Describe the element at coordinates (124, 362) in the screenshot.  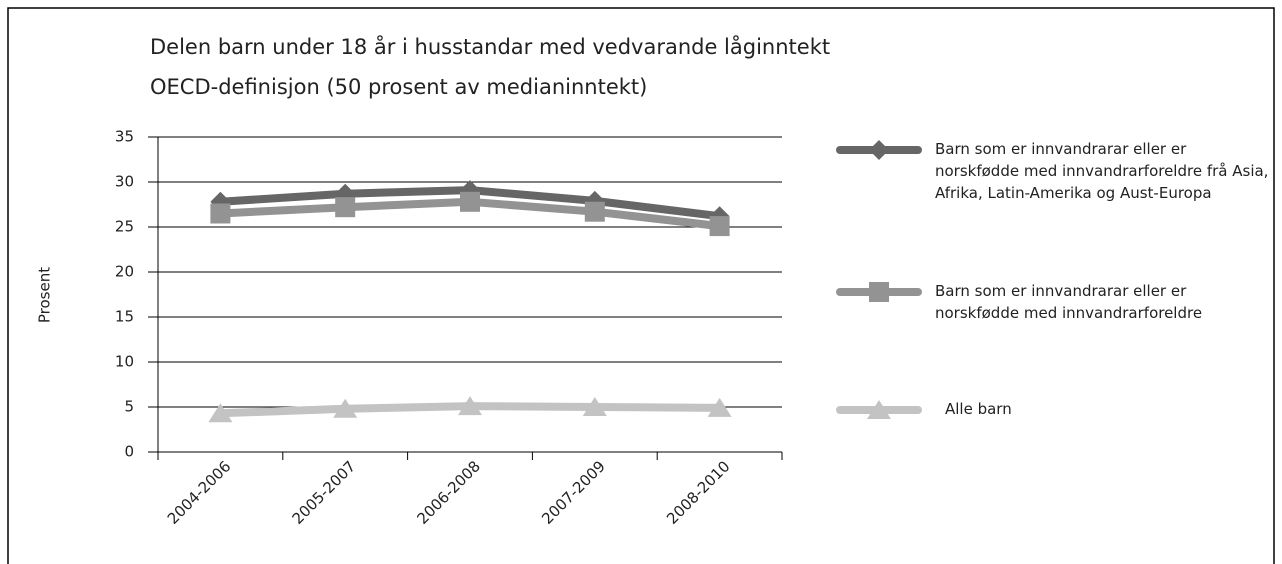
I see `y-tick-label: 10` at that location.